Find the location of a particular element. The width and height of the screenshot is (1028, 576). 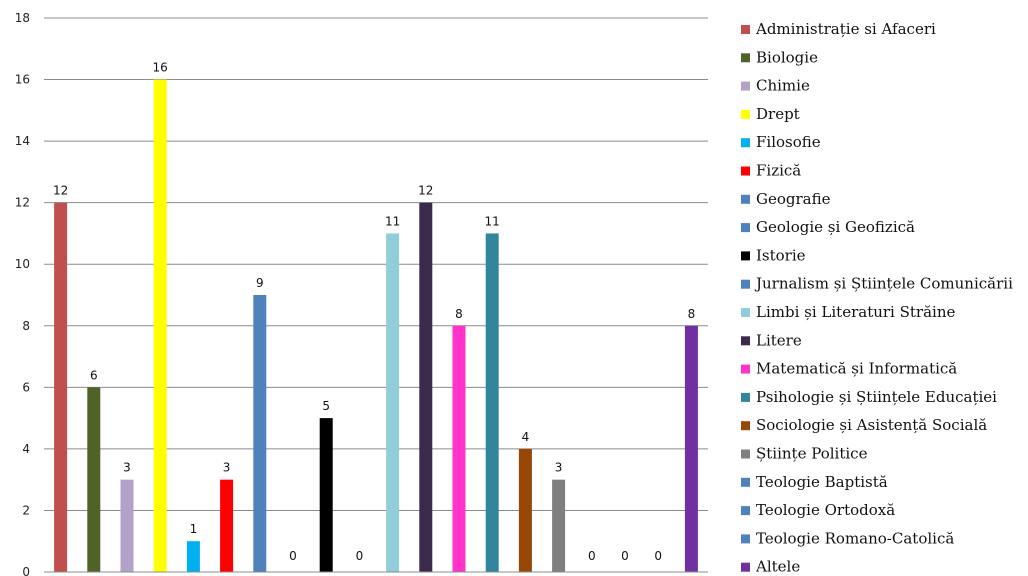

legend-item-label: Litere is located at coordinates (779, 340).